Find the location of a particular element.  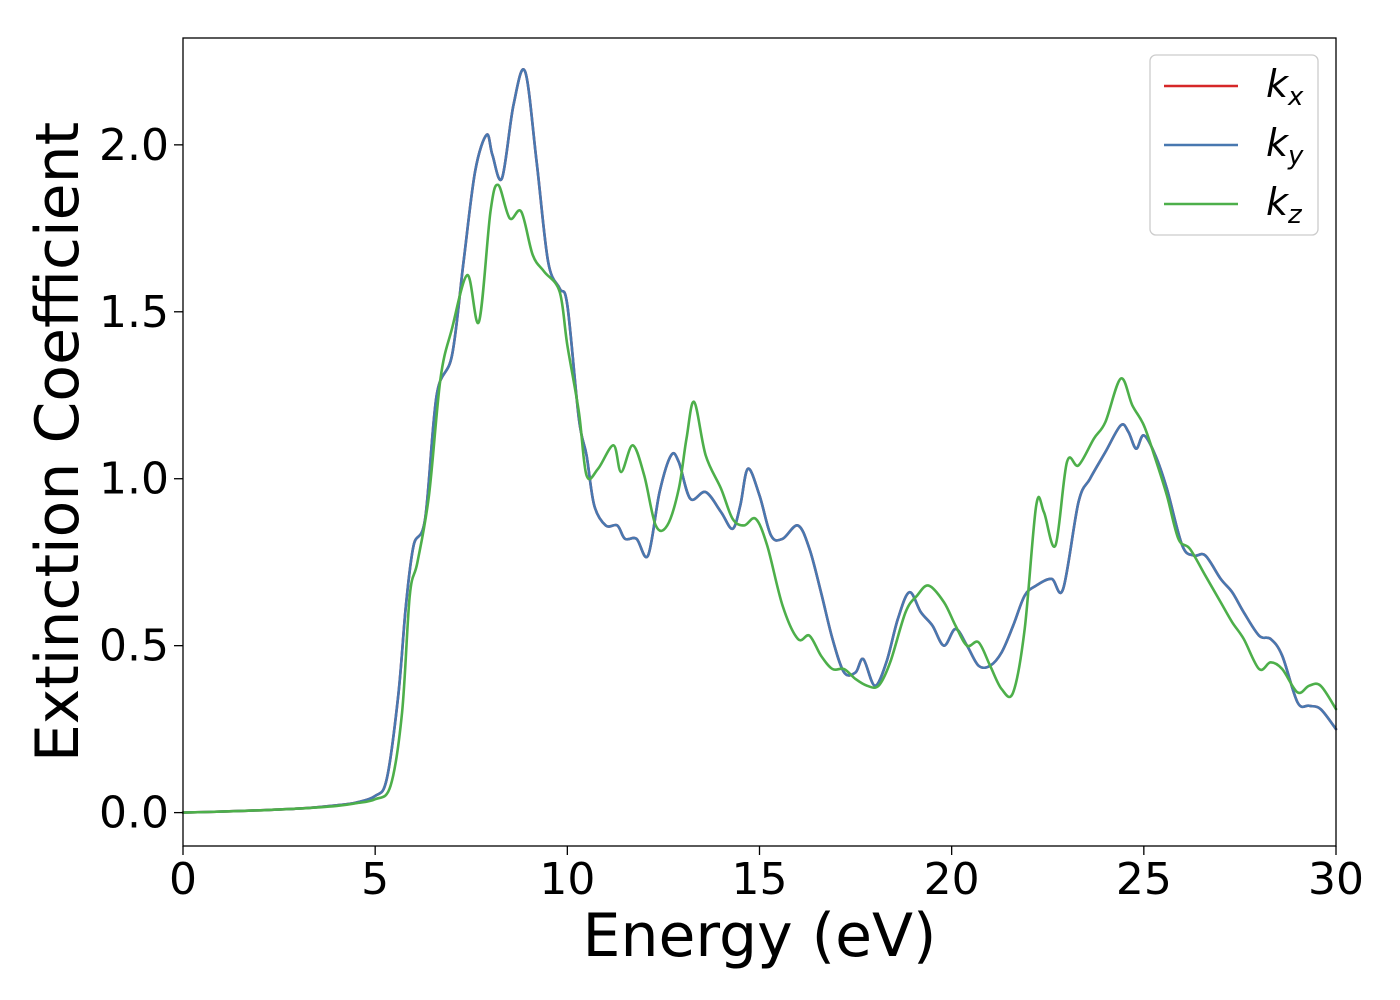

y-axis-ticks: 0.0 0.5 1.0 1.5 2.0 is located at coordinates (141, 479).